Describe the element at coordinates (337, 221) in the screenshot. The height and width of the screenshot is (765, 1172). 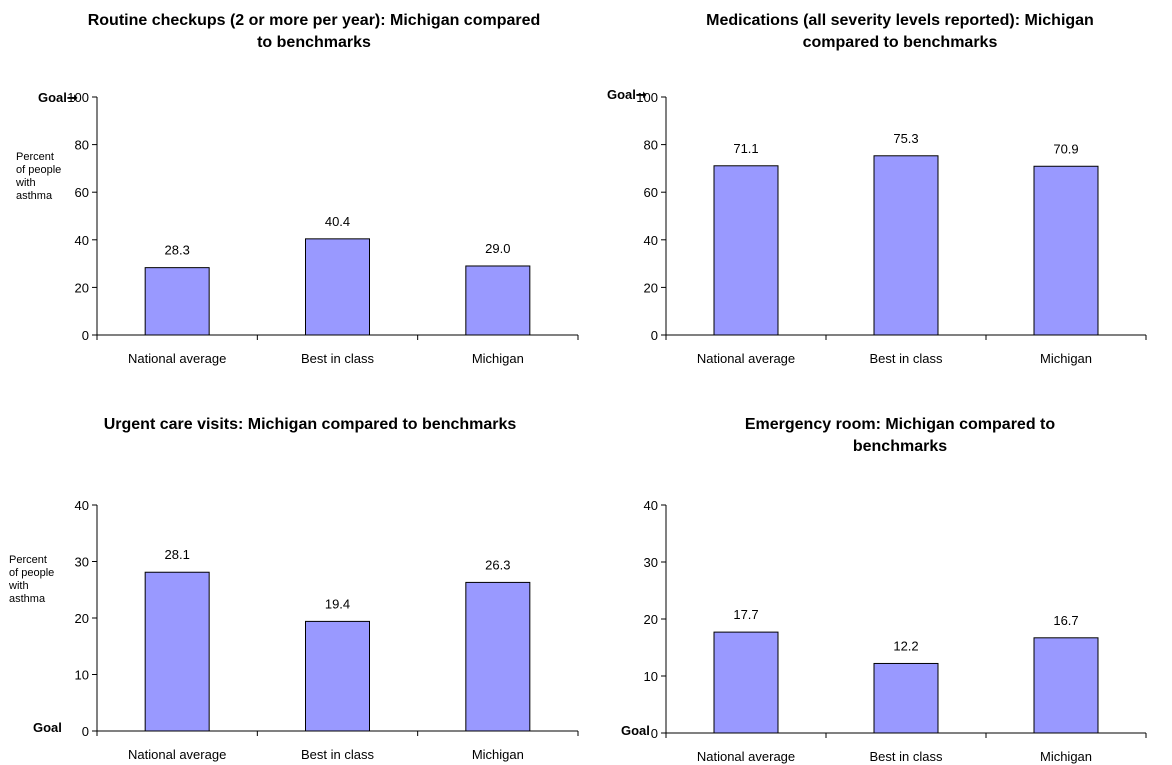
I see `data-label: 40.4` at that location.